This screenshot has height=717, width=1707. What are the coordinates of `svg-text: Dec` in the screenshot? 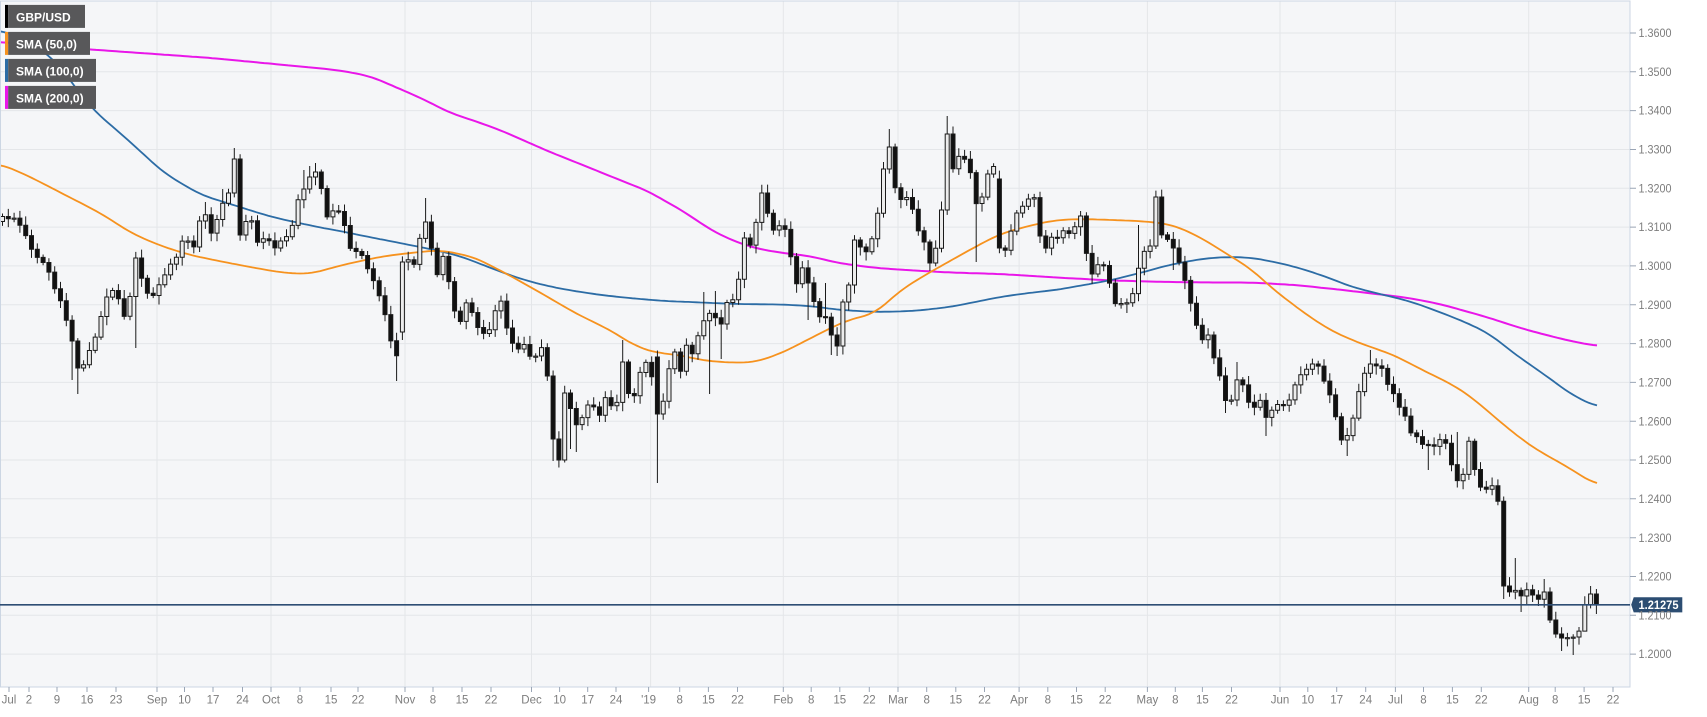 It's located at (531, 701).